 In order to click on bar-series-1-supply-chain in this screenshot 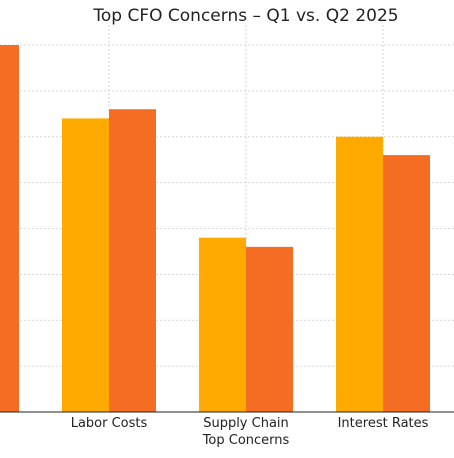, I will do `click(222, 324)`.